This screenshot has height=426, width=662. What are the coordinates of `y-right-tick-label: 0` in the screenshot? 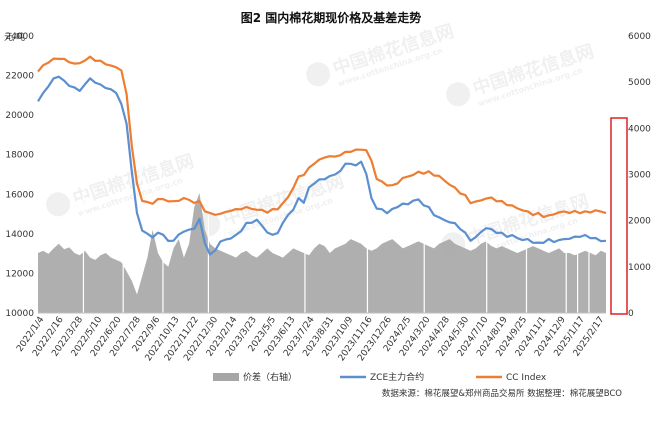 It's located at (631, 314).